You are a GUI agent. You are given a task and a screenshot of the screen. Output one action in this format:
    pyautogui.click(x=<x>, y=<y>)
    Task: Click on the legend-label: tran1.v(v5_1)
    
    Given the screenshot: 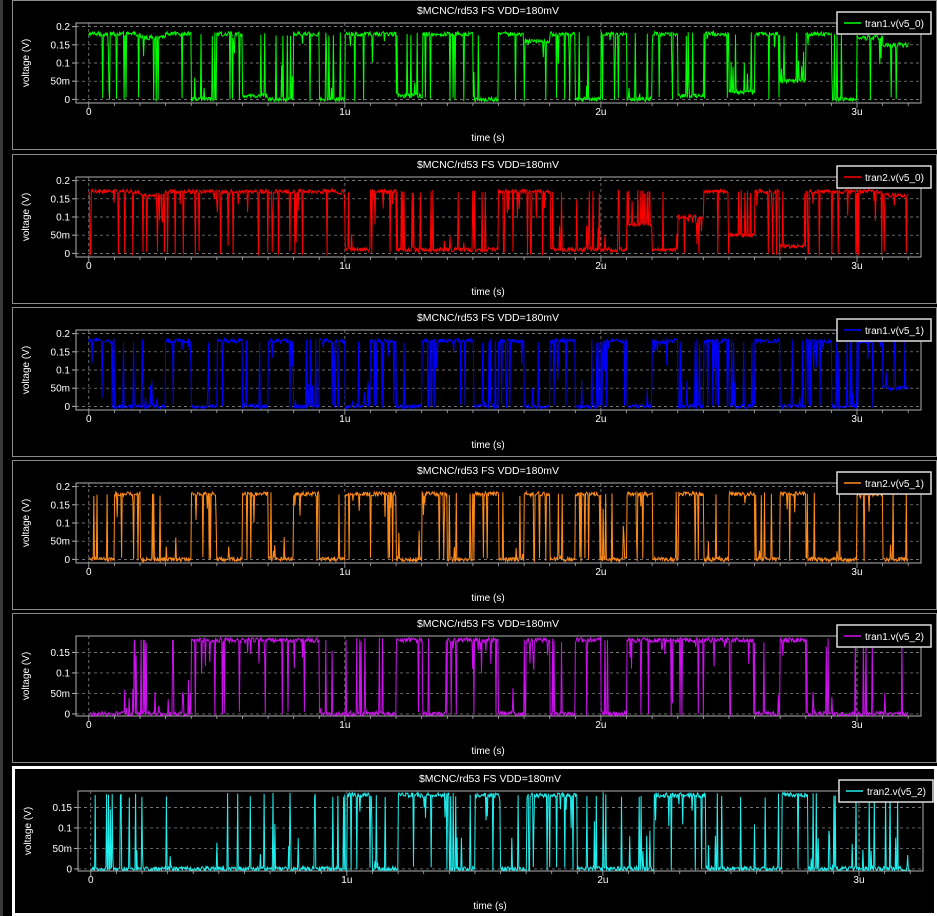 What is the action you would take?
    pyautogui.click(x=894, y=331)
    